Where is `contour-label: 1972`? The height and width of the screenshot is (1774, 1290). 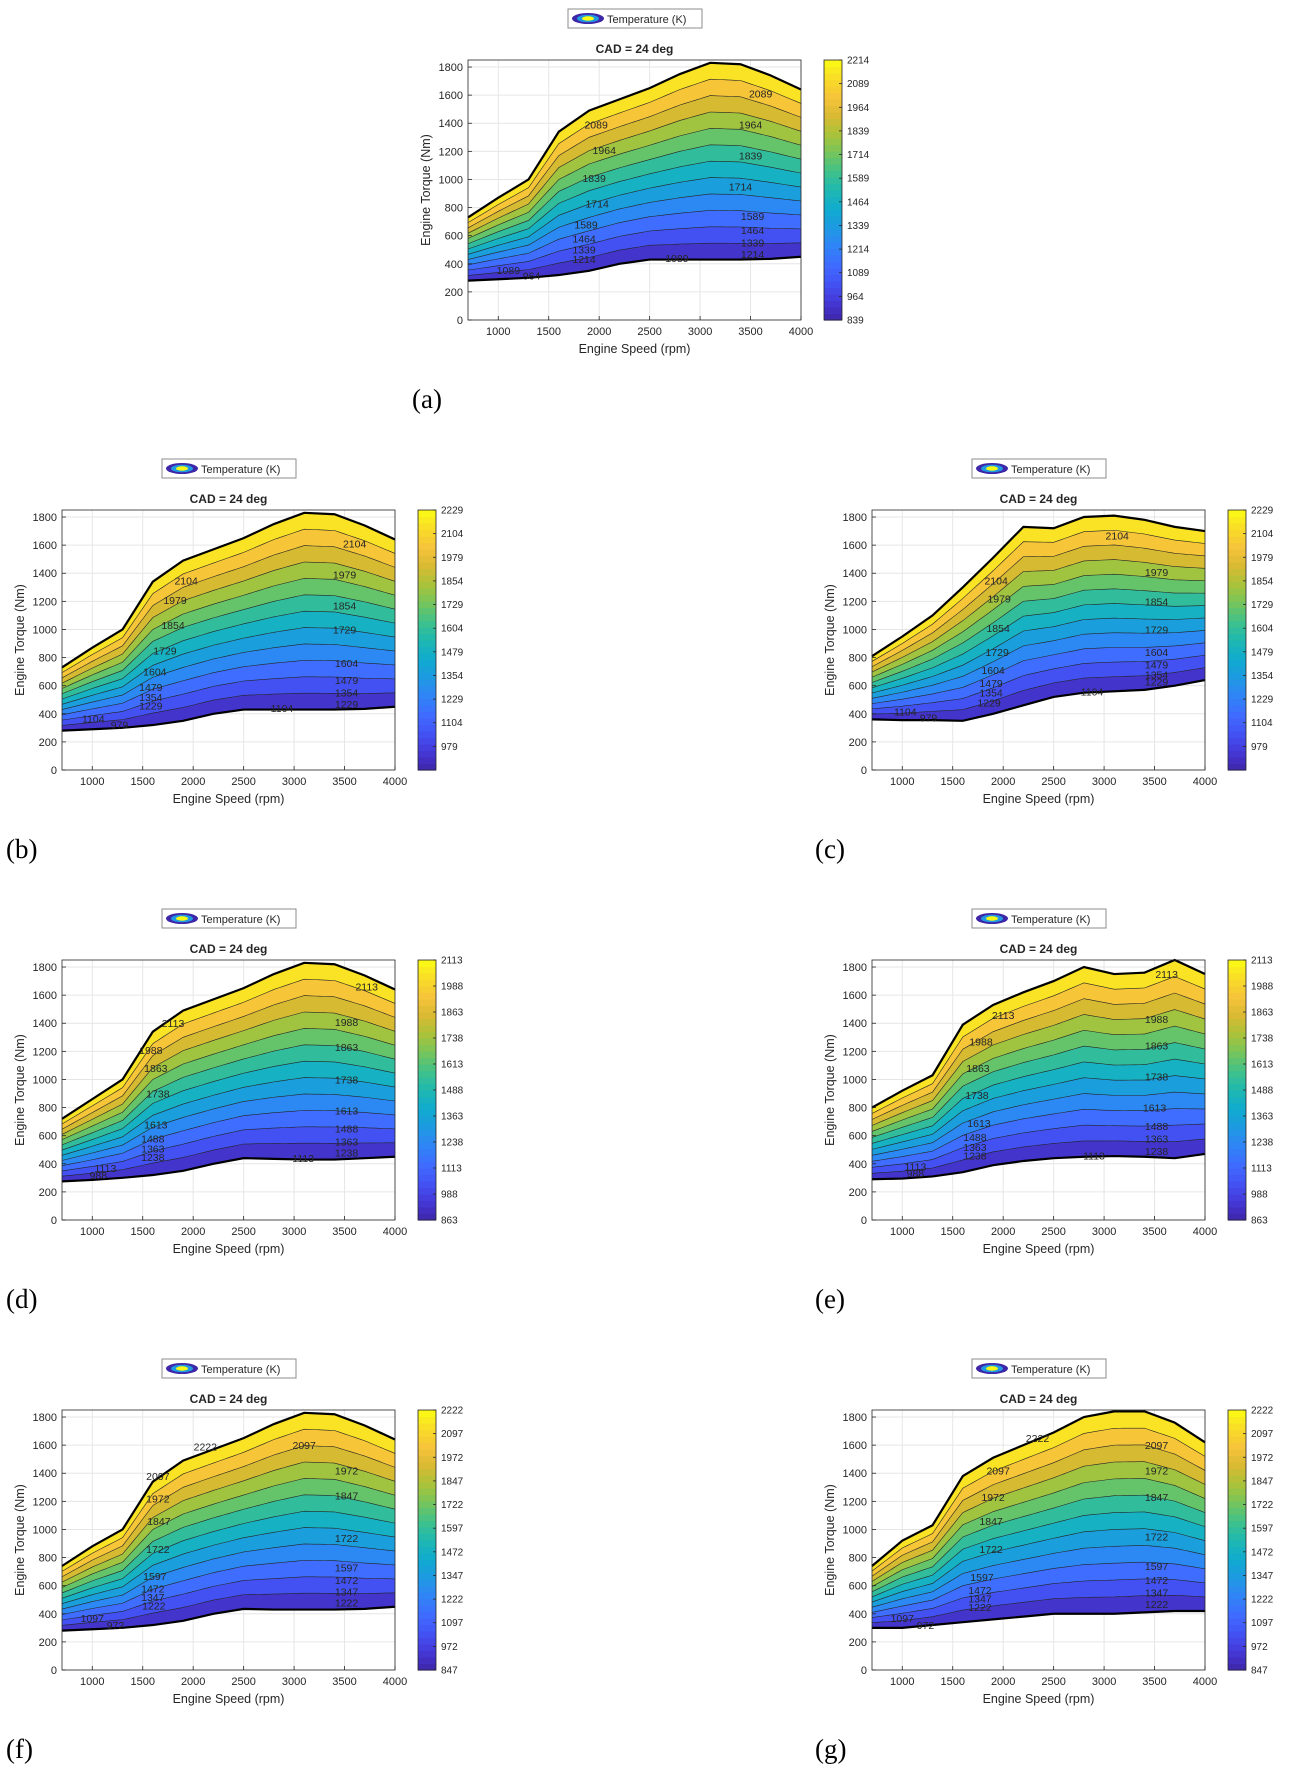
contour-label: 1972 is located at coordinates (158, 1500).